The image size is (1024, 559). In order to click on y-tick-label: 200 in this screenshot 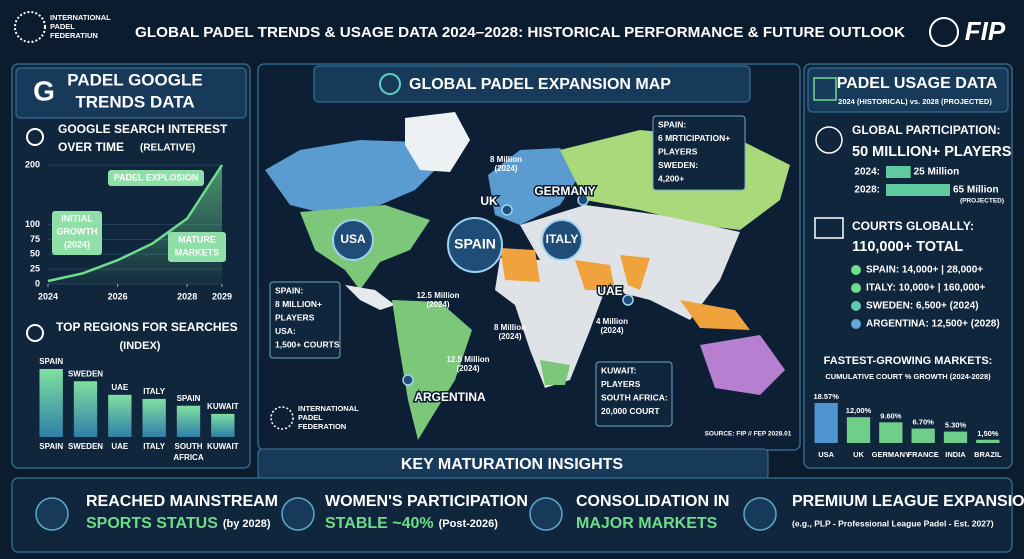, I will do `click(32, 164)`.